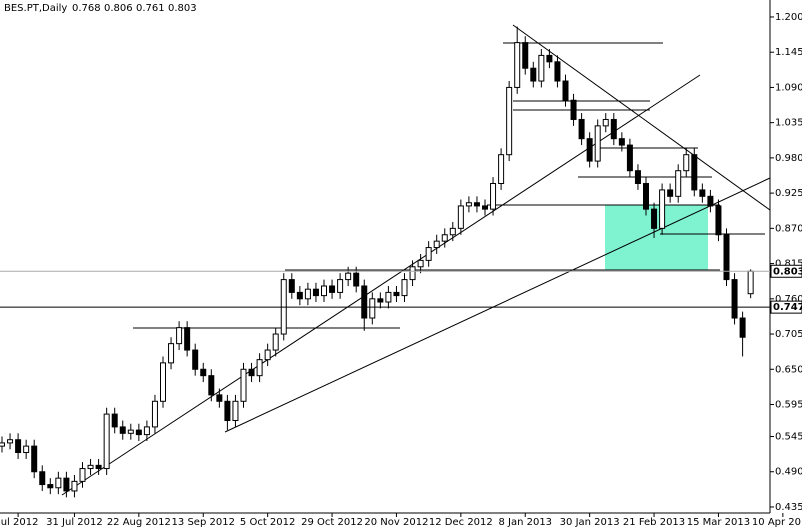 The image size is (802, 527). What do you see at coordinates (139, 522) in the screenshot?
I see `x-tick-label: 22 Aug 2012` at bounding box center [139, 522].